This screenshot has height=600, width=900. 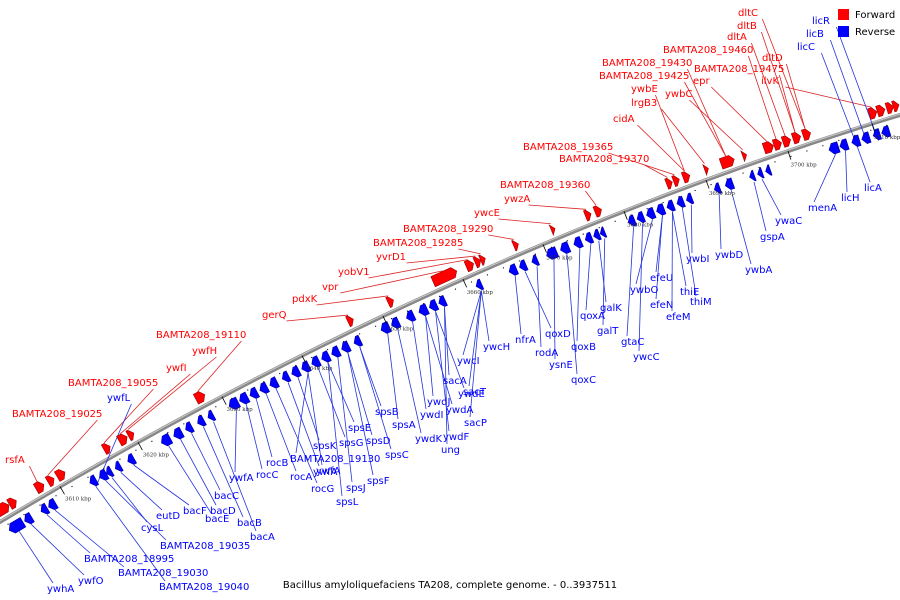 I want to click on reverse-gene-label: ywdI, so click(x=431, y=415).